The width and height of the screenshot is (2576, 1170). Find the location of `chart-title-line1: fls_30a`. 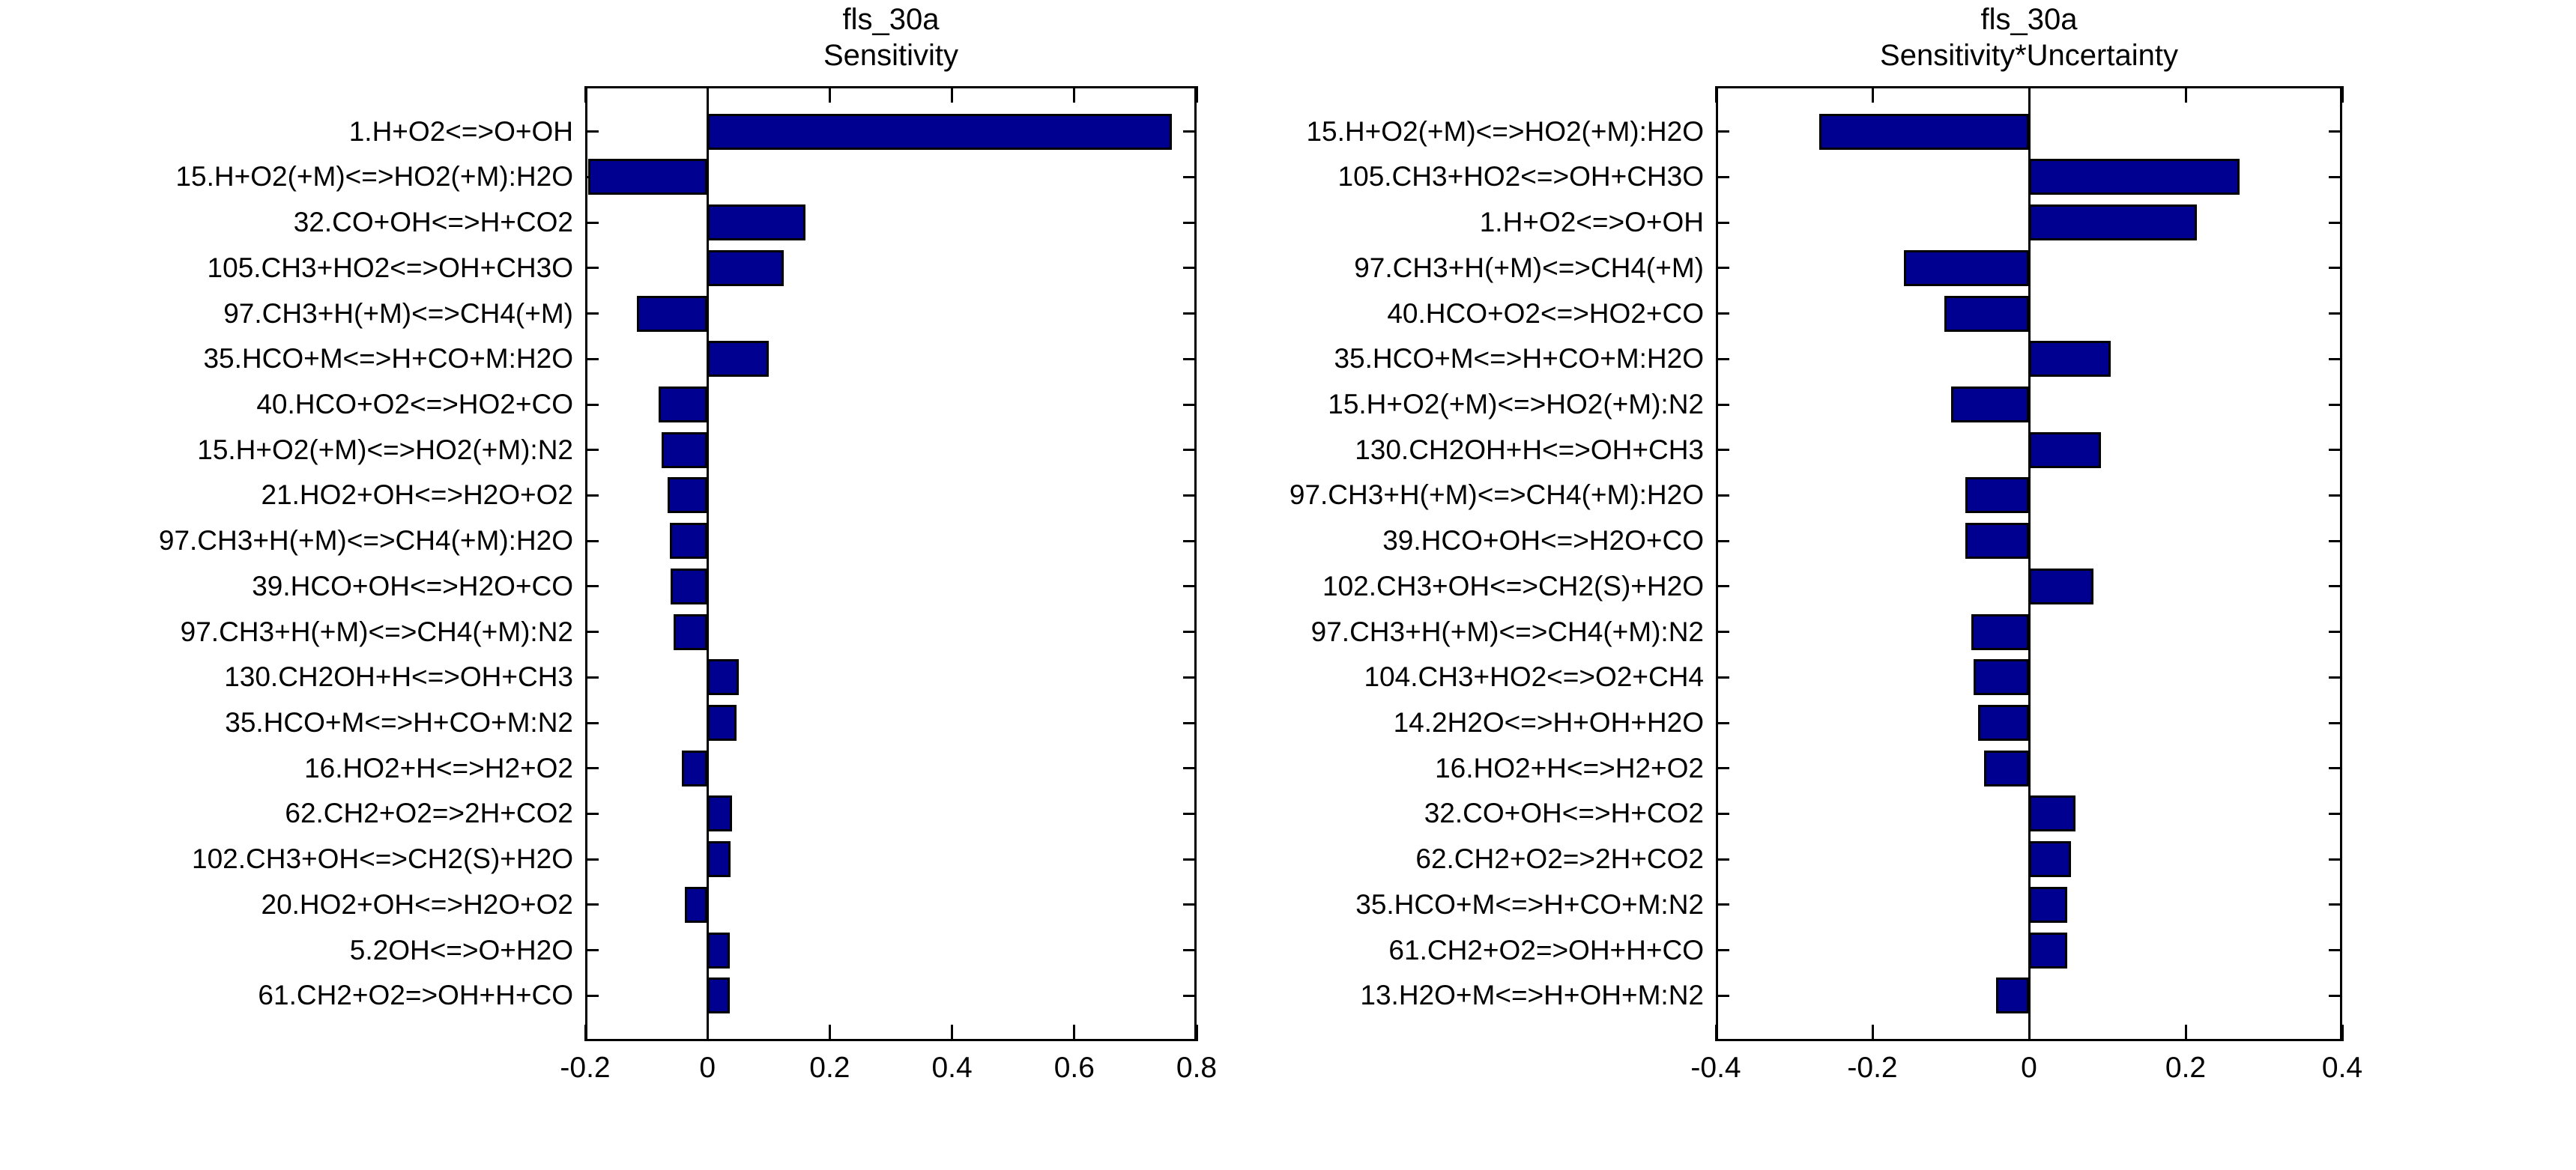

chart-title-line1: fls_30a is located at coordinates (2029, 19).